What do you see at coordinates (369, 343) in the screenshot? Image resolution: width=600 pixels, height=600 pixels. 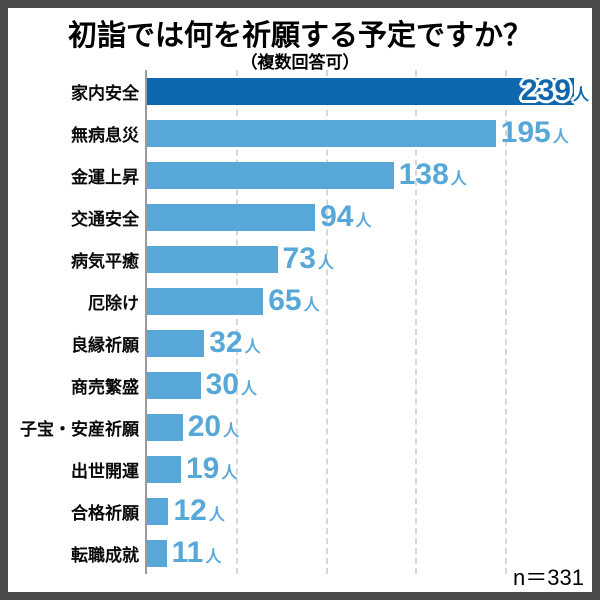 I see `bar-track: 32 人` at bounding box center [369, 343].